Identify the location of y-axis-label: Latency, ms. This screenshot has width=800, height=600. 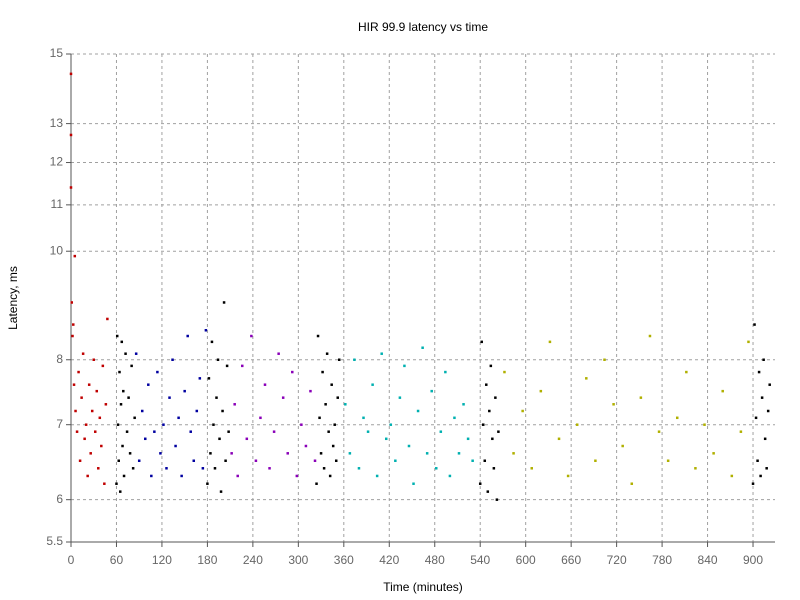
(13, 298).